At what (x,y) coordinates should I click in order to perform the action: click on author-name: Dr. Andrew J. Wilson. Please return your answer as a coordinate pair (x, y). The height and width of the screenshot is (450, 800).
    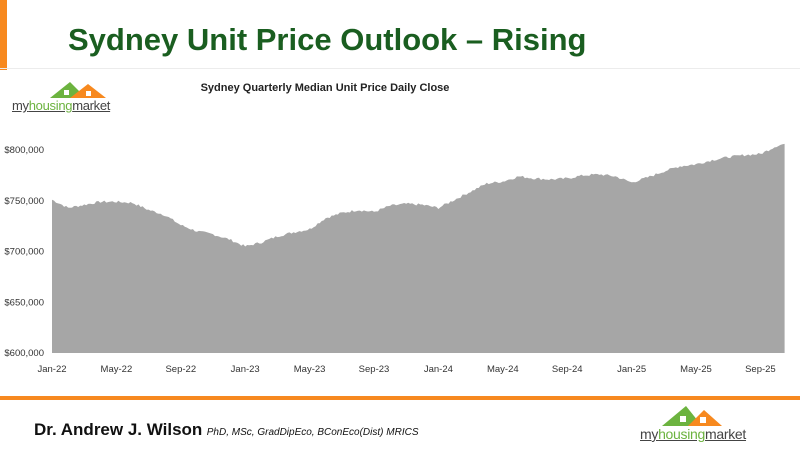
    Looking at the image, I should click on (118, 429).